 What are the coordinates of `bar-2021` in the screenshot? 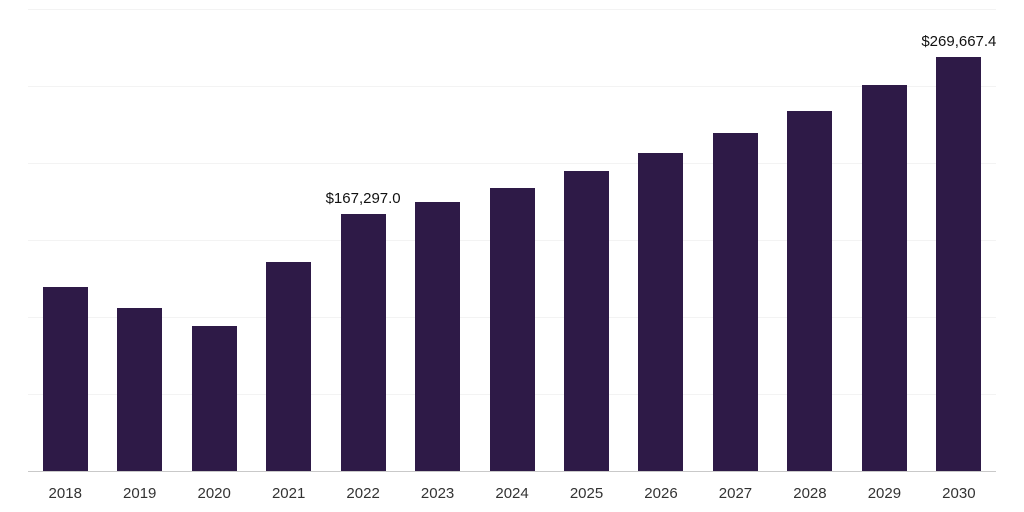 It's located at (289, 366).